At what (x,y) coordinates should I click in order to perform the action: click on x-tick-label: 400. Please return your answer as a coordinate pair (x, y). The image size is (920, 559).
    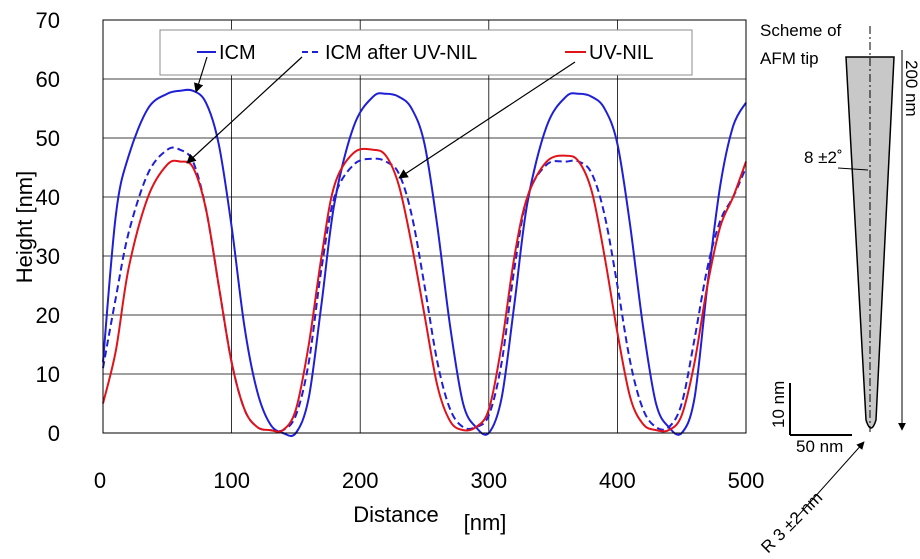
    Looking at the image, I should click on (617, 480).